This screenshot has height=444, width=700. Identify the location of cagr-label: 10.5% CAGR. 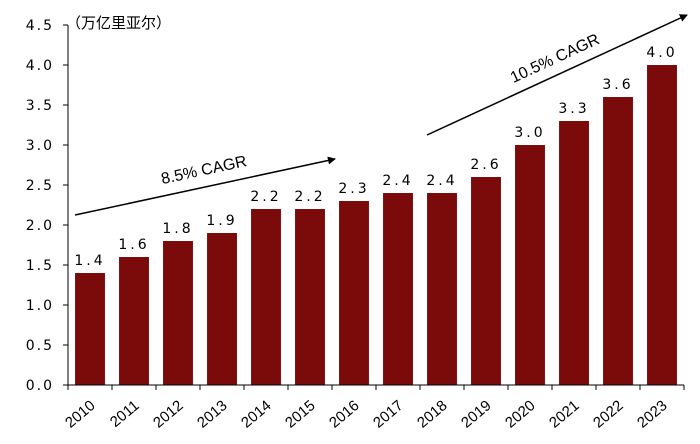
(555, 59).